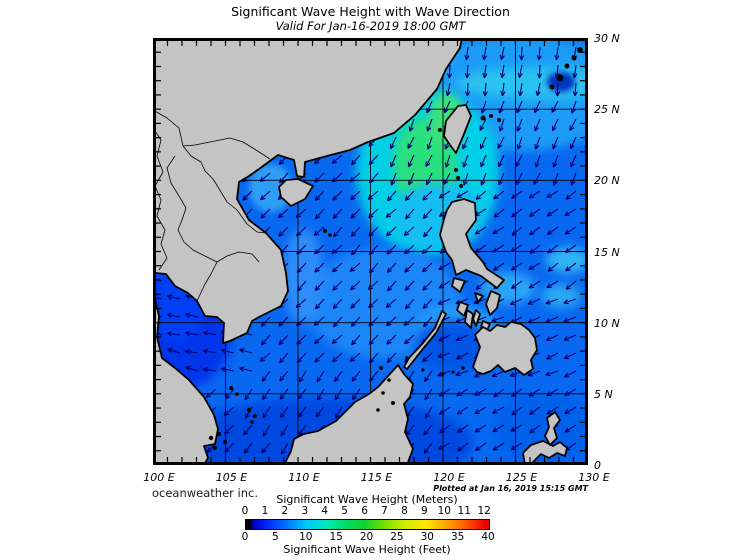 The image size is (755, 560). I want to click on colorbar-meters-tick: 3, so click(305, 511).